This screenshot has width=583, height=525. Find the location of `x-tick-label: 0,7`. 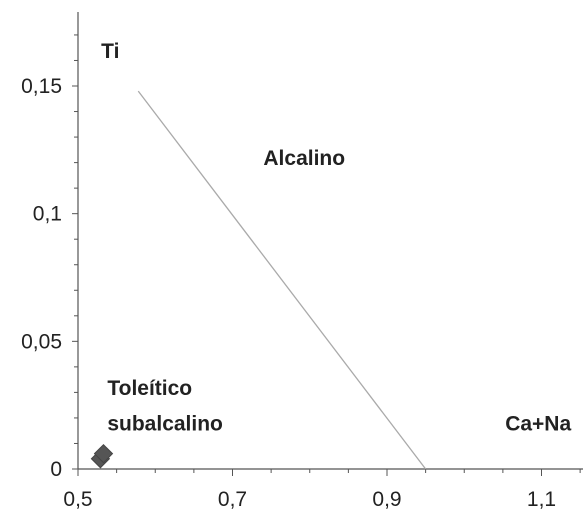

x-tick-label: 0,7 is located at coordinates (232, 499).